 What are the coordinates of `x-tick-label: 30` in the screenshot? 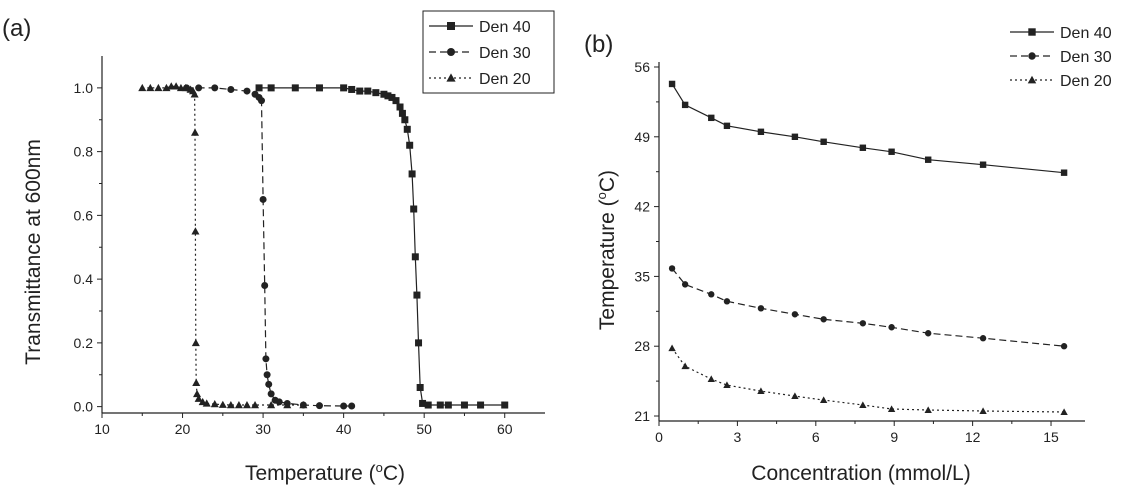 It's located at (263, 429).